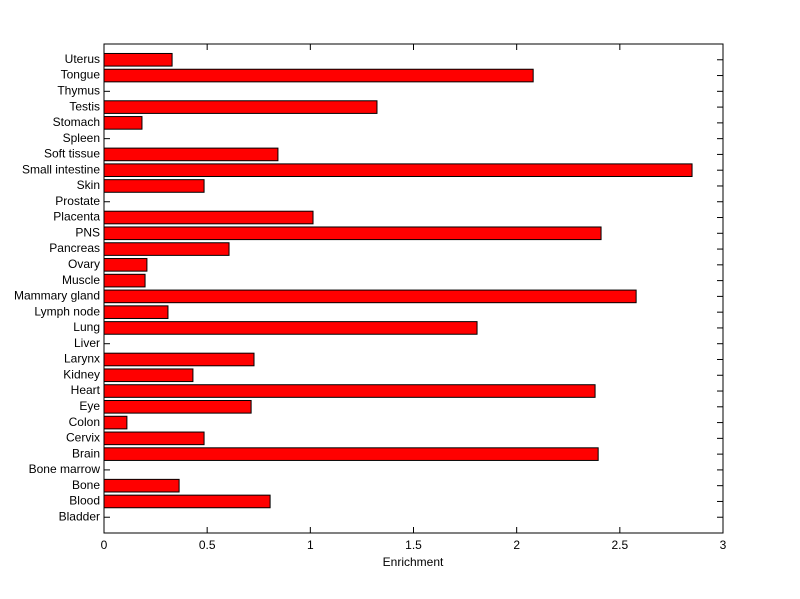 This screenshot has height=599, width=800. What do you see at coordinates (76, 217) in the screenshot?
I see `y-tick-label: Placenta` at bounding box center [76, 217].